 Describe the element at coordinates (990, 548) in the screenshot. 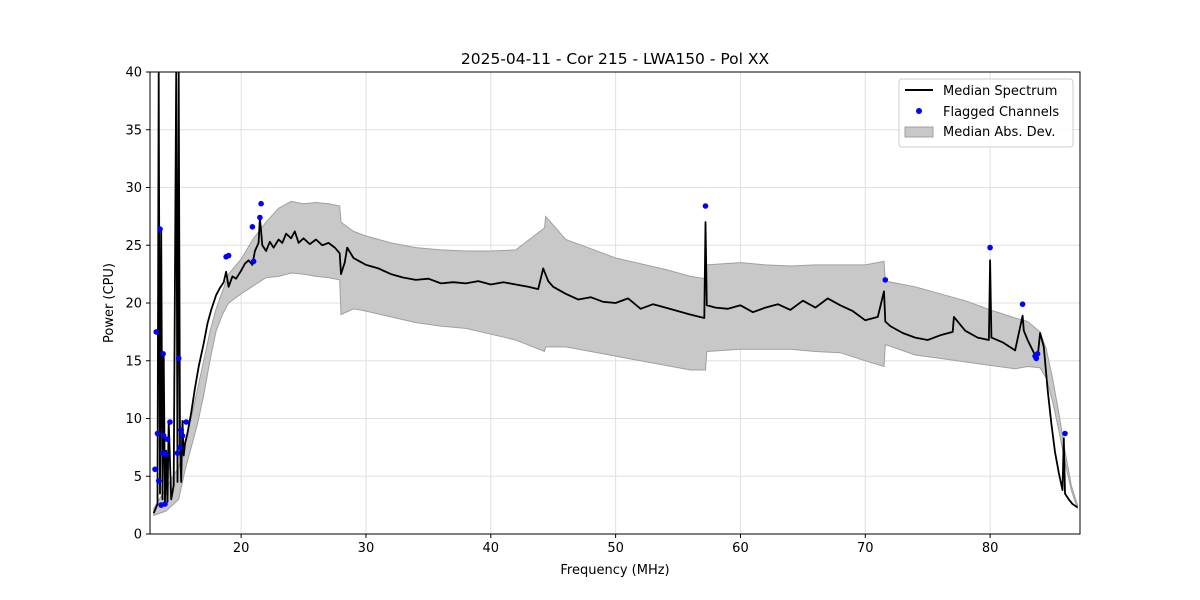

I see `x-tick-label: 80` at that location.